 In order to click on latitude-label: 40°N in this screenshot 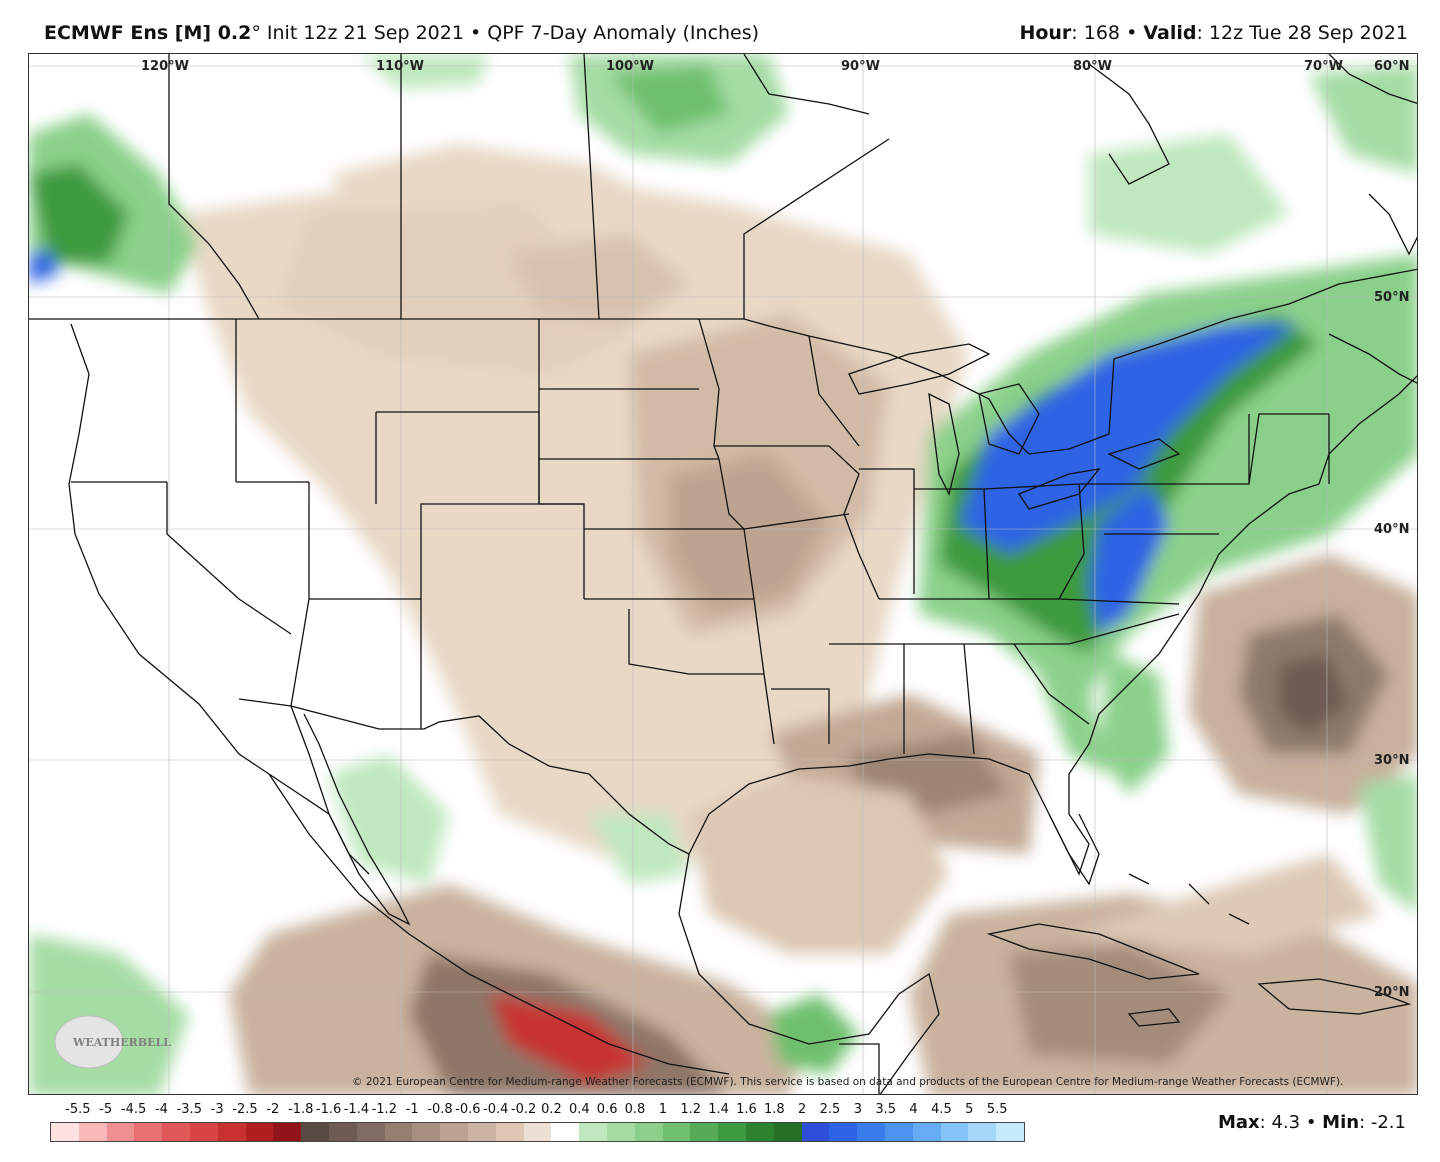, I will do `click(1392, 529)`.